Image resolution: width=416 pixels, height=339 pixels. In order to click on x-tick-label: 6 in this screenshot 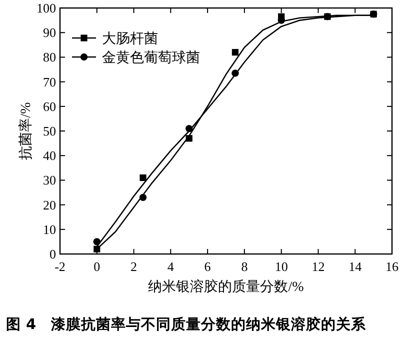, I will do `click(208, 266)`.